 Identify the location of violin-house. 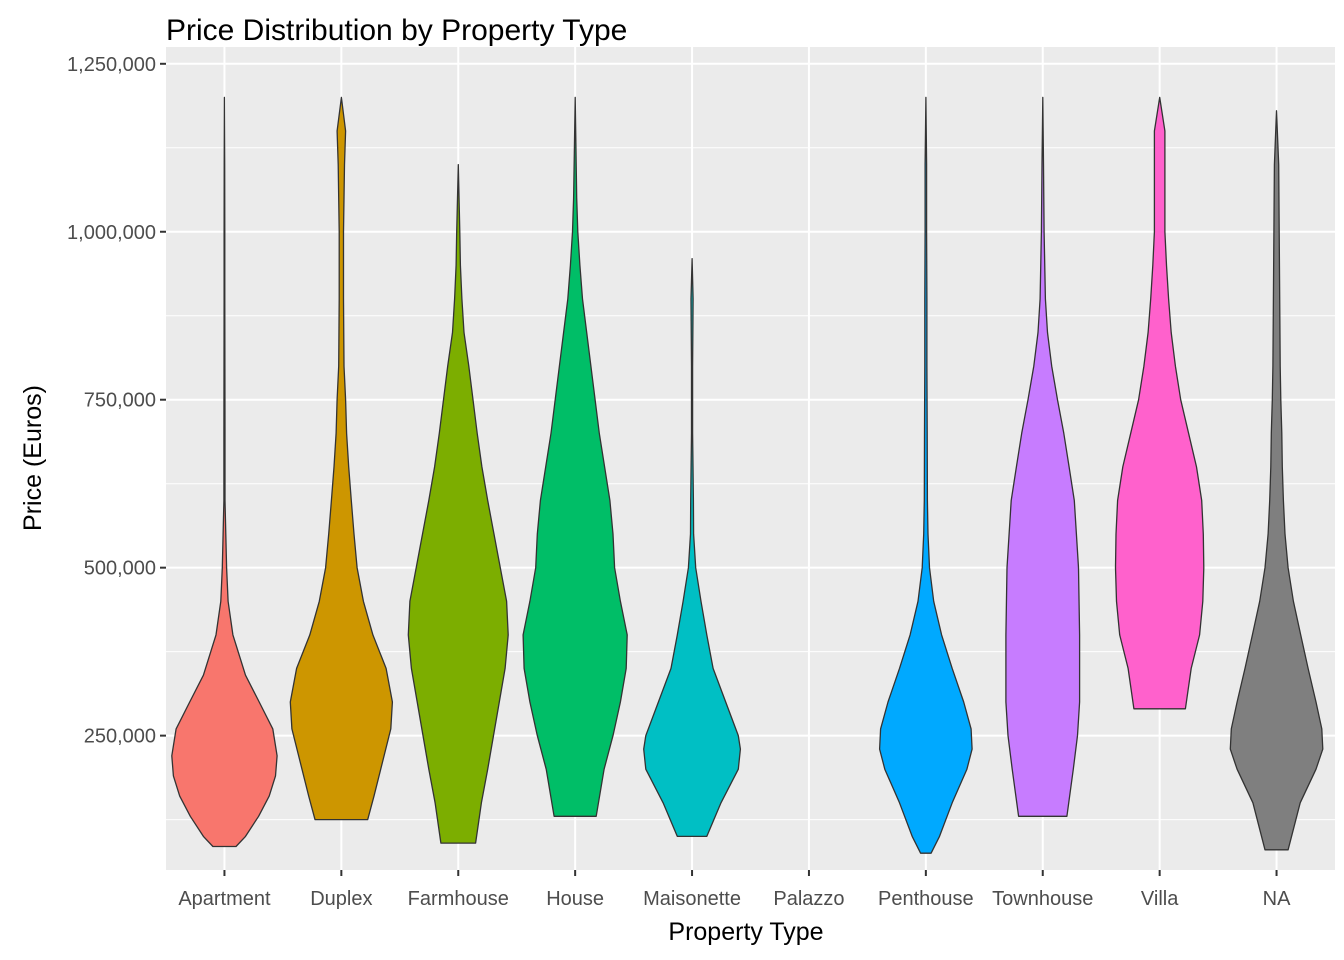
(575, 456).